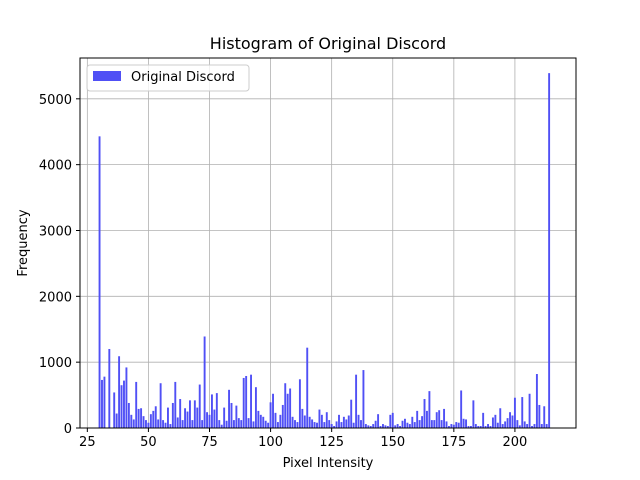 The image size is (640, 480). I want to click on legend-box, so click(168, 78).